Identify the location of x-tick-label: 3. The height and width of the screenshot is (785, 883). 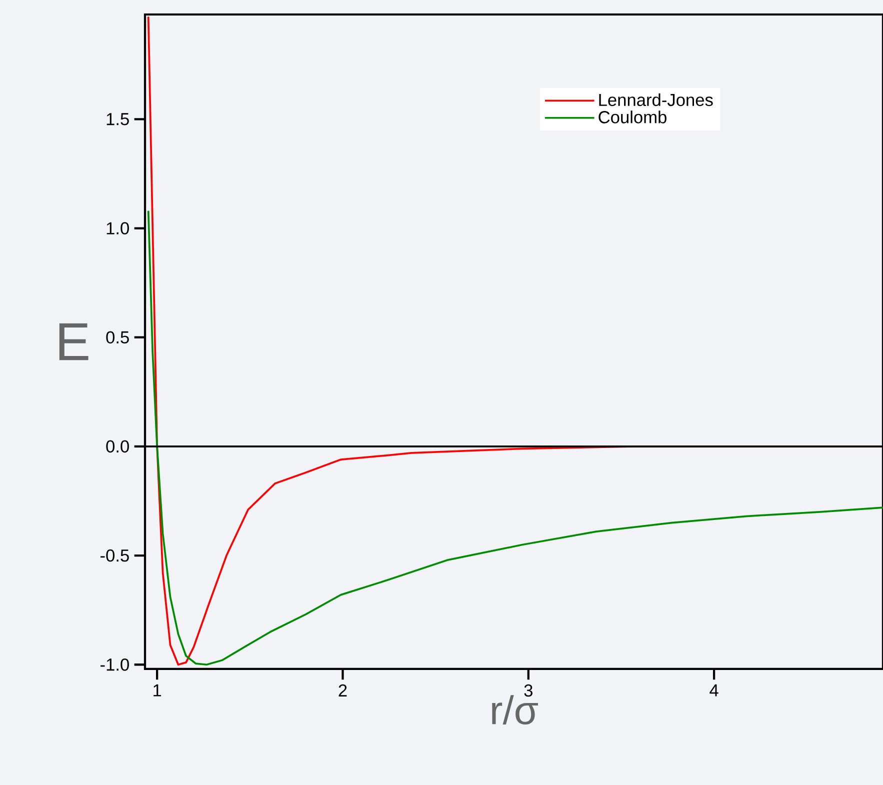
(528, 690).